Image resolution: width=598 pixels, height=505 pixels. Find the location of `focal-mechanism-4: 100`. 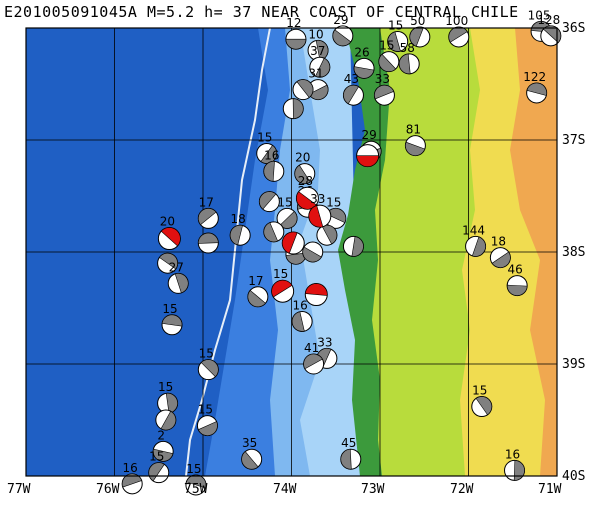

focal-mechanism-4: 100 is located at coordinates (457, 31).